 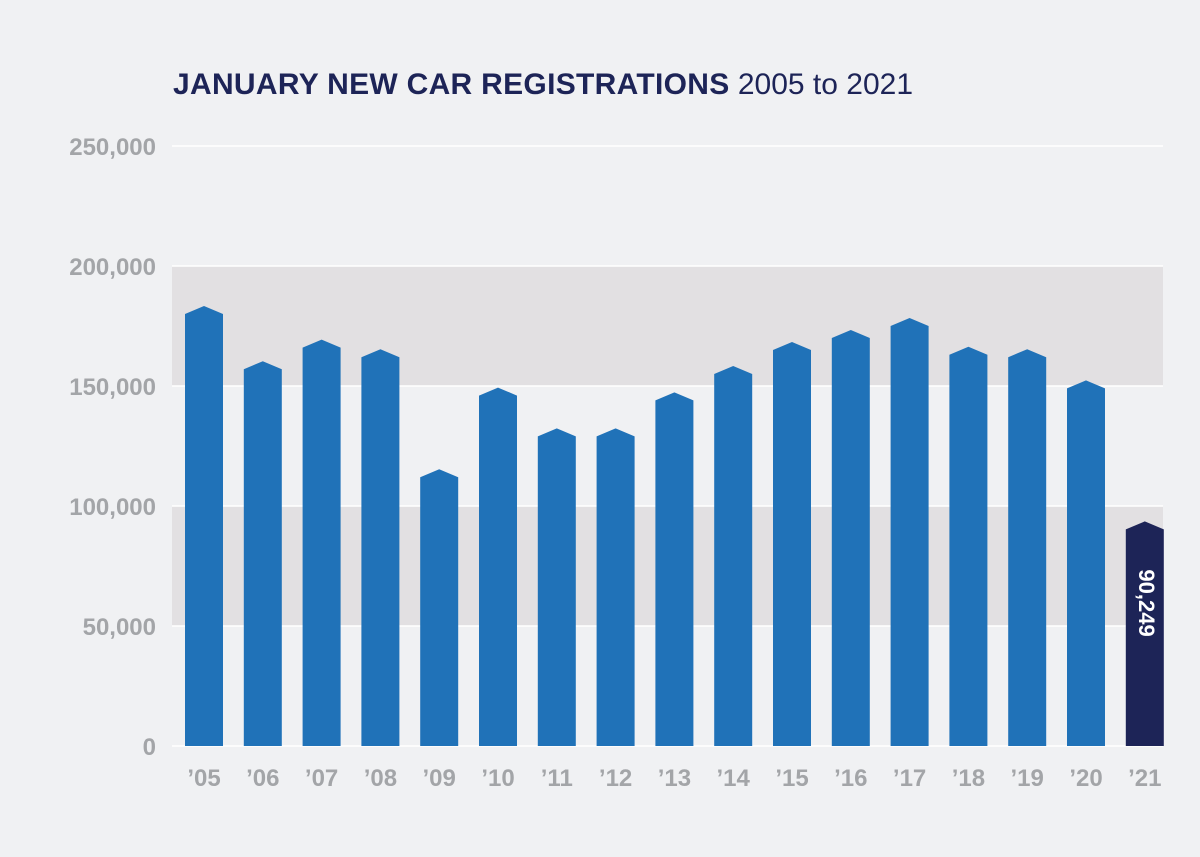 What do you see at coordinates (439, 778) in the screenshot?
I see `x-tick-label: ’09` at bounding box center [439, 778].